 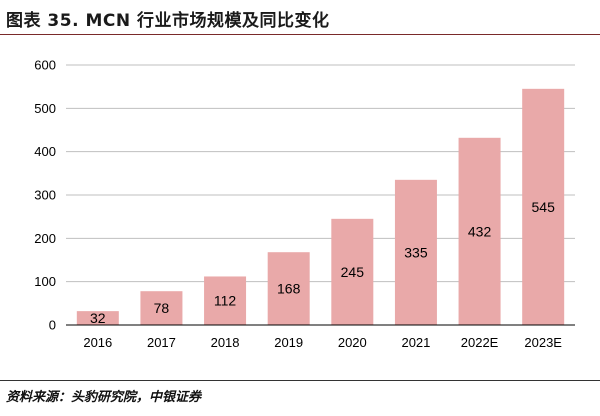 I want to click on y-tick-label: 300, so click(x=45, y=195).